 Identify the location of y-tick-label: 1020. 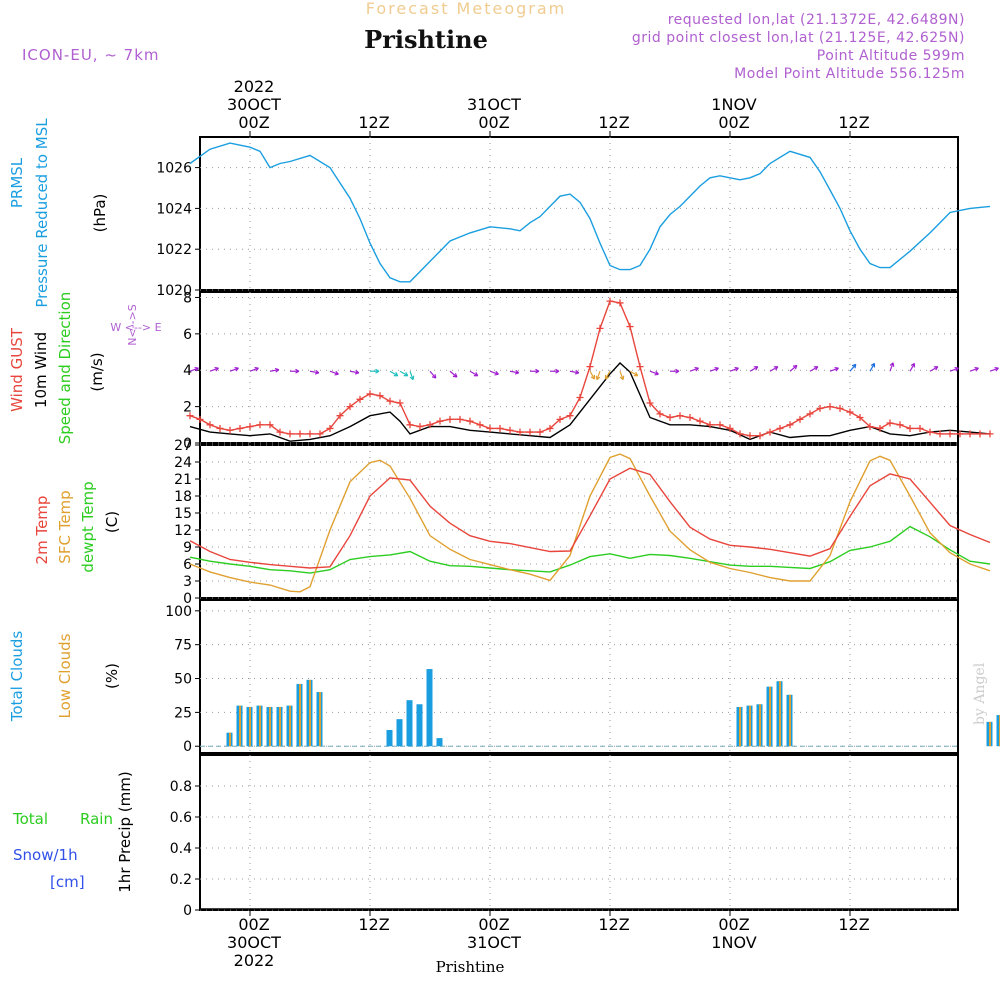
(174, 291).